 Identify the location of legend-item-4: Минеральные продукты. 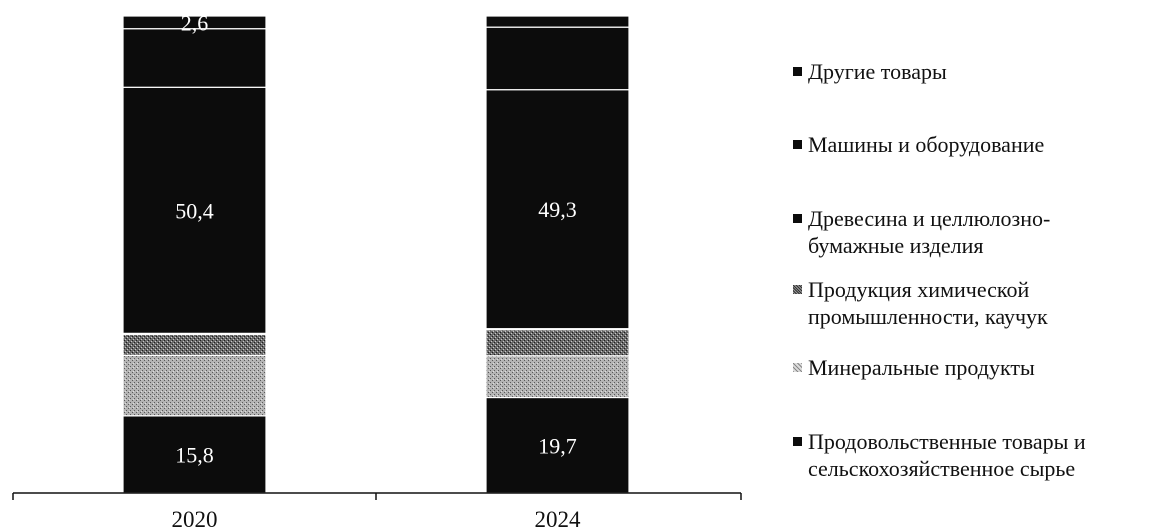
(914, 367).